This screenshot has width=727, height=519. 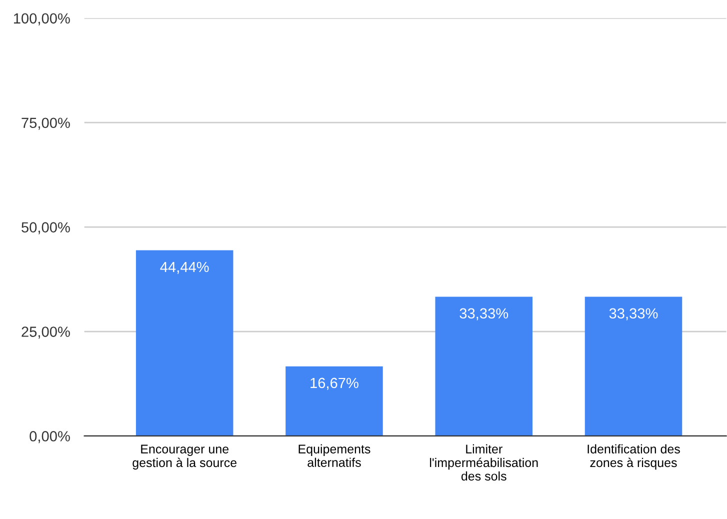 I want to click on x-tick-label: Encourager une gestion à la source, so click(x=184, y=457).